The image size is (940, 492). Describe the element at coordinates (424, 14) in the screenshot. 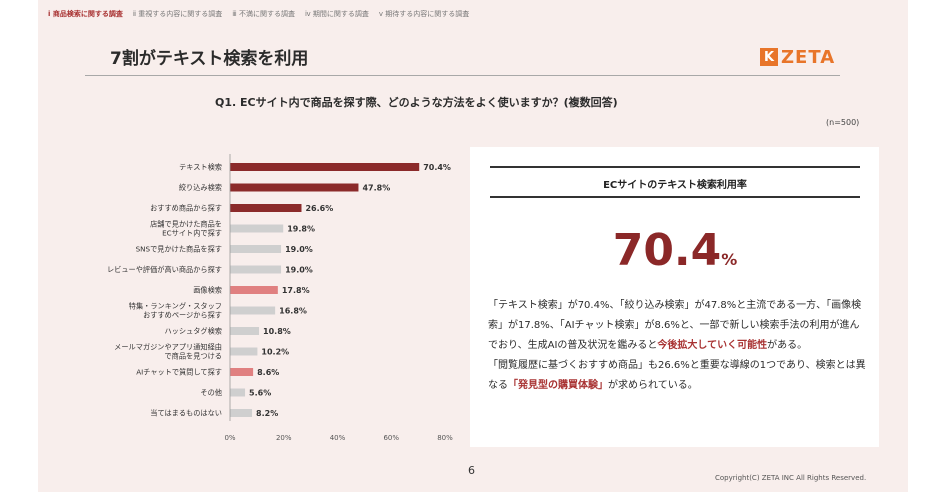

I see `section-tab-5: ⅴ 期待する内容に関する調査` at that location.